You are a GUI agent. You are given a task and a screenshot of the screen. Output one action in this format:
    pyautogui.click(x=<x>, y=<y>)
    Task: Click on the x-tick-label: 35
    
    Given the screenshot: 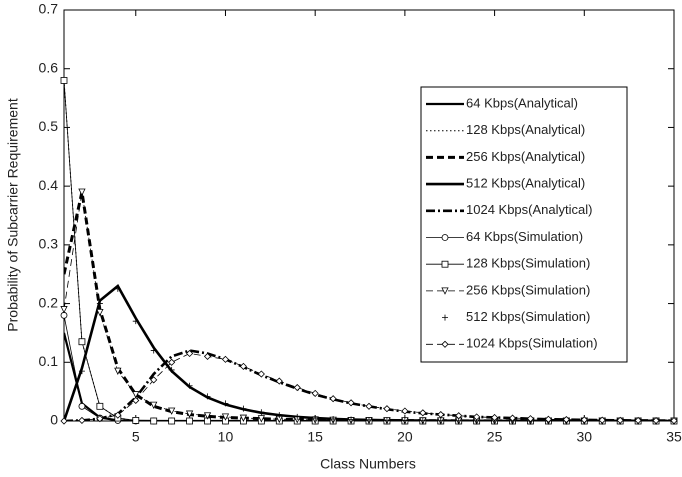 What is the action you would take?
    pyautogui.click(x=674, y=437)
    